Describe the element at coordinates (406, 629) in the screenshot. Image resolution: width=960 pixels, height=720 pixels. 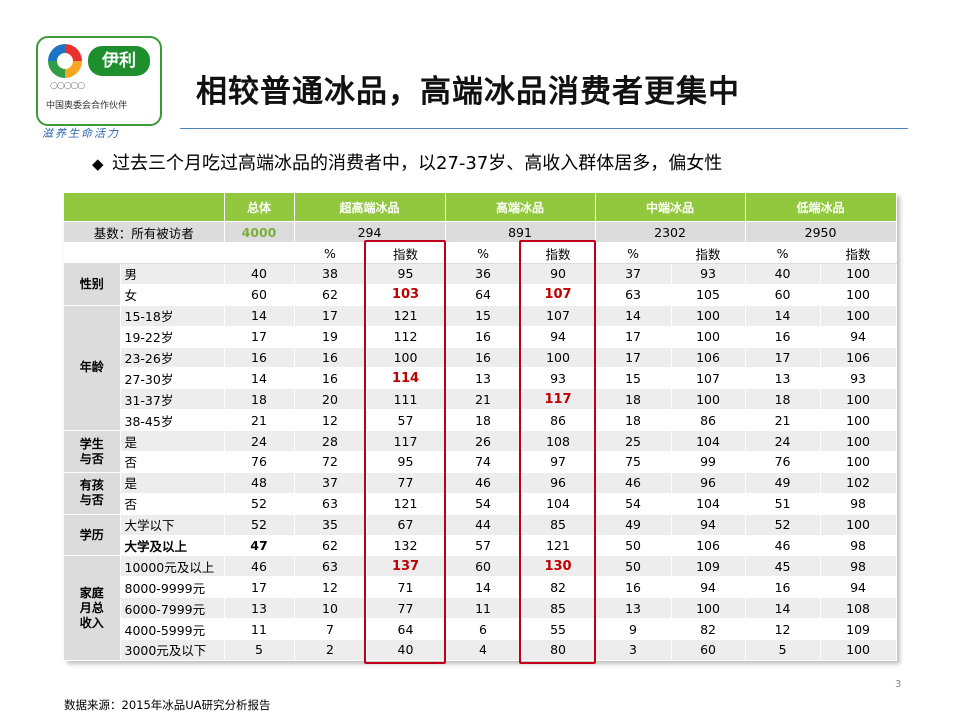
I see `index-cell: 64` at that location.